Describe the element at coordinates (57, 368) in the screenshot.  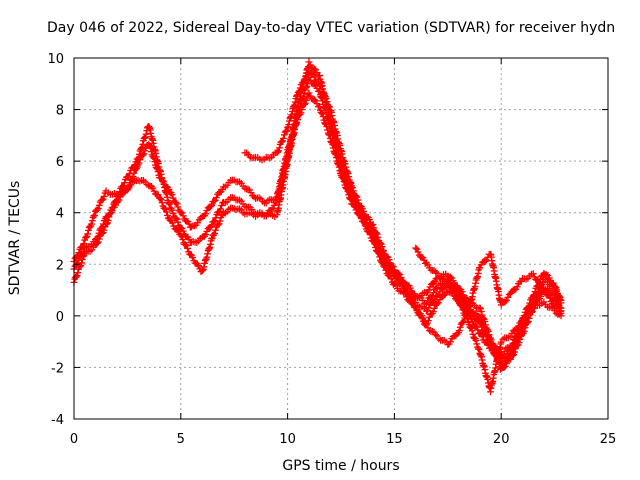
I see `y-tick-label: -2` at that location.